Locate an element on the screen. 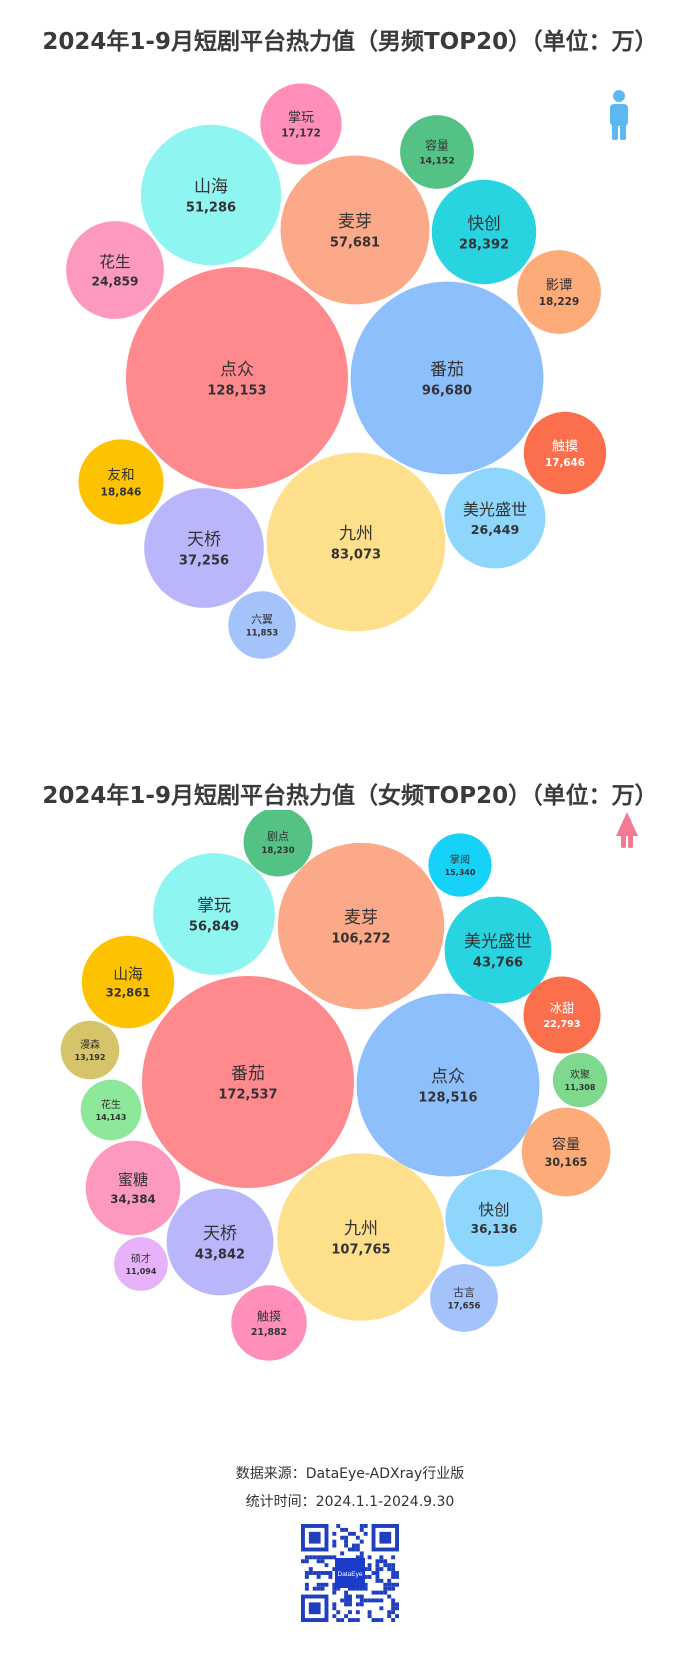 The height and width of the screenshot is (1662, 700). female-bubble-name: 掌玩 is located at coordinates (214, 906).